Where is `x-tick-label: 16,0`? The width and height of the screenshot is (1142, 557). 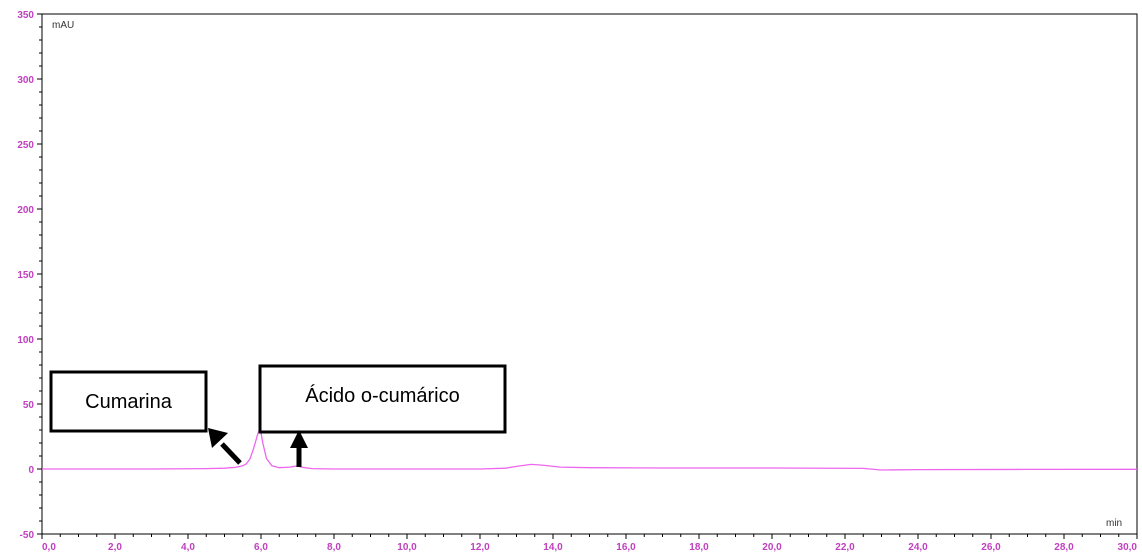
x-tick-label: 16,0 is located at coordinates (626, 547).